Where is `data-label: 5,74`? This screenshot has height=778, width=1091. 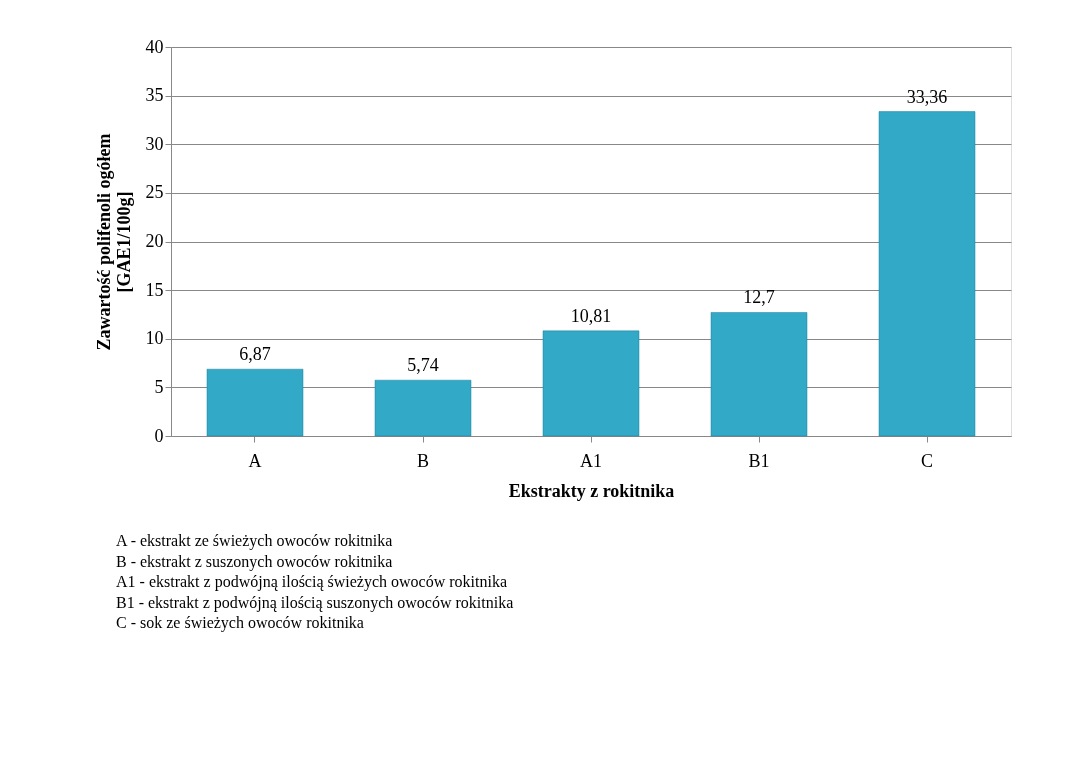
data-label: 5,74 is located at coordinates (423, 365).